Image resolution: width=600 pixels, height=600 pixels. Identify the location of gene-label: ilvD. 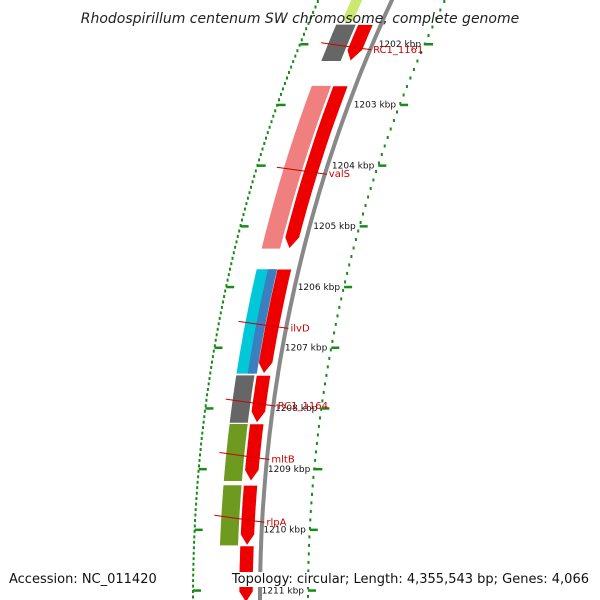
(300, 328).